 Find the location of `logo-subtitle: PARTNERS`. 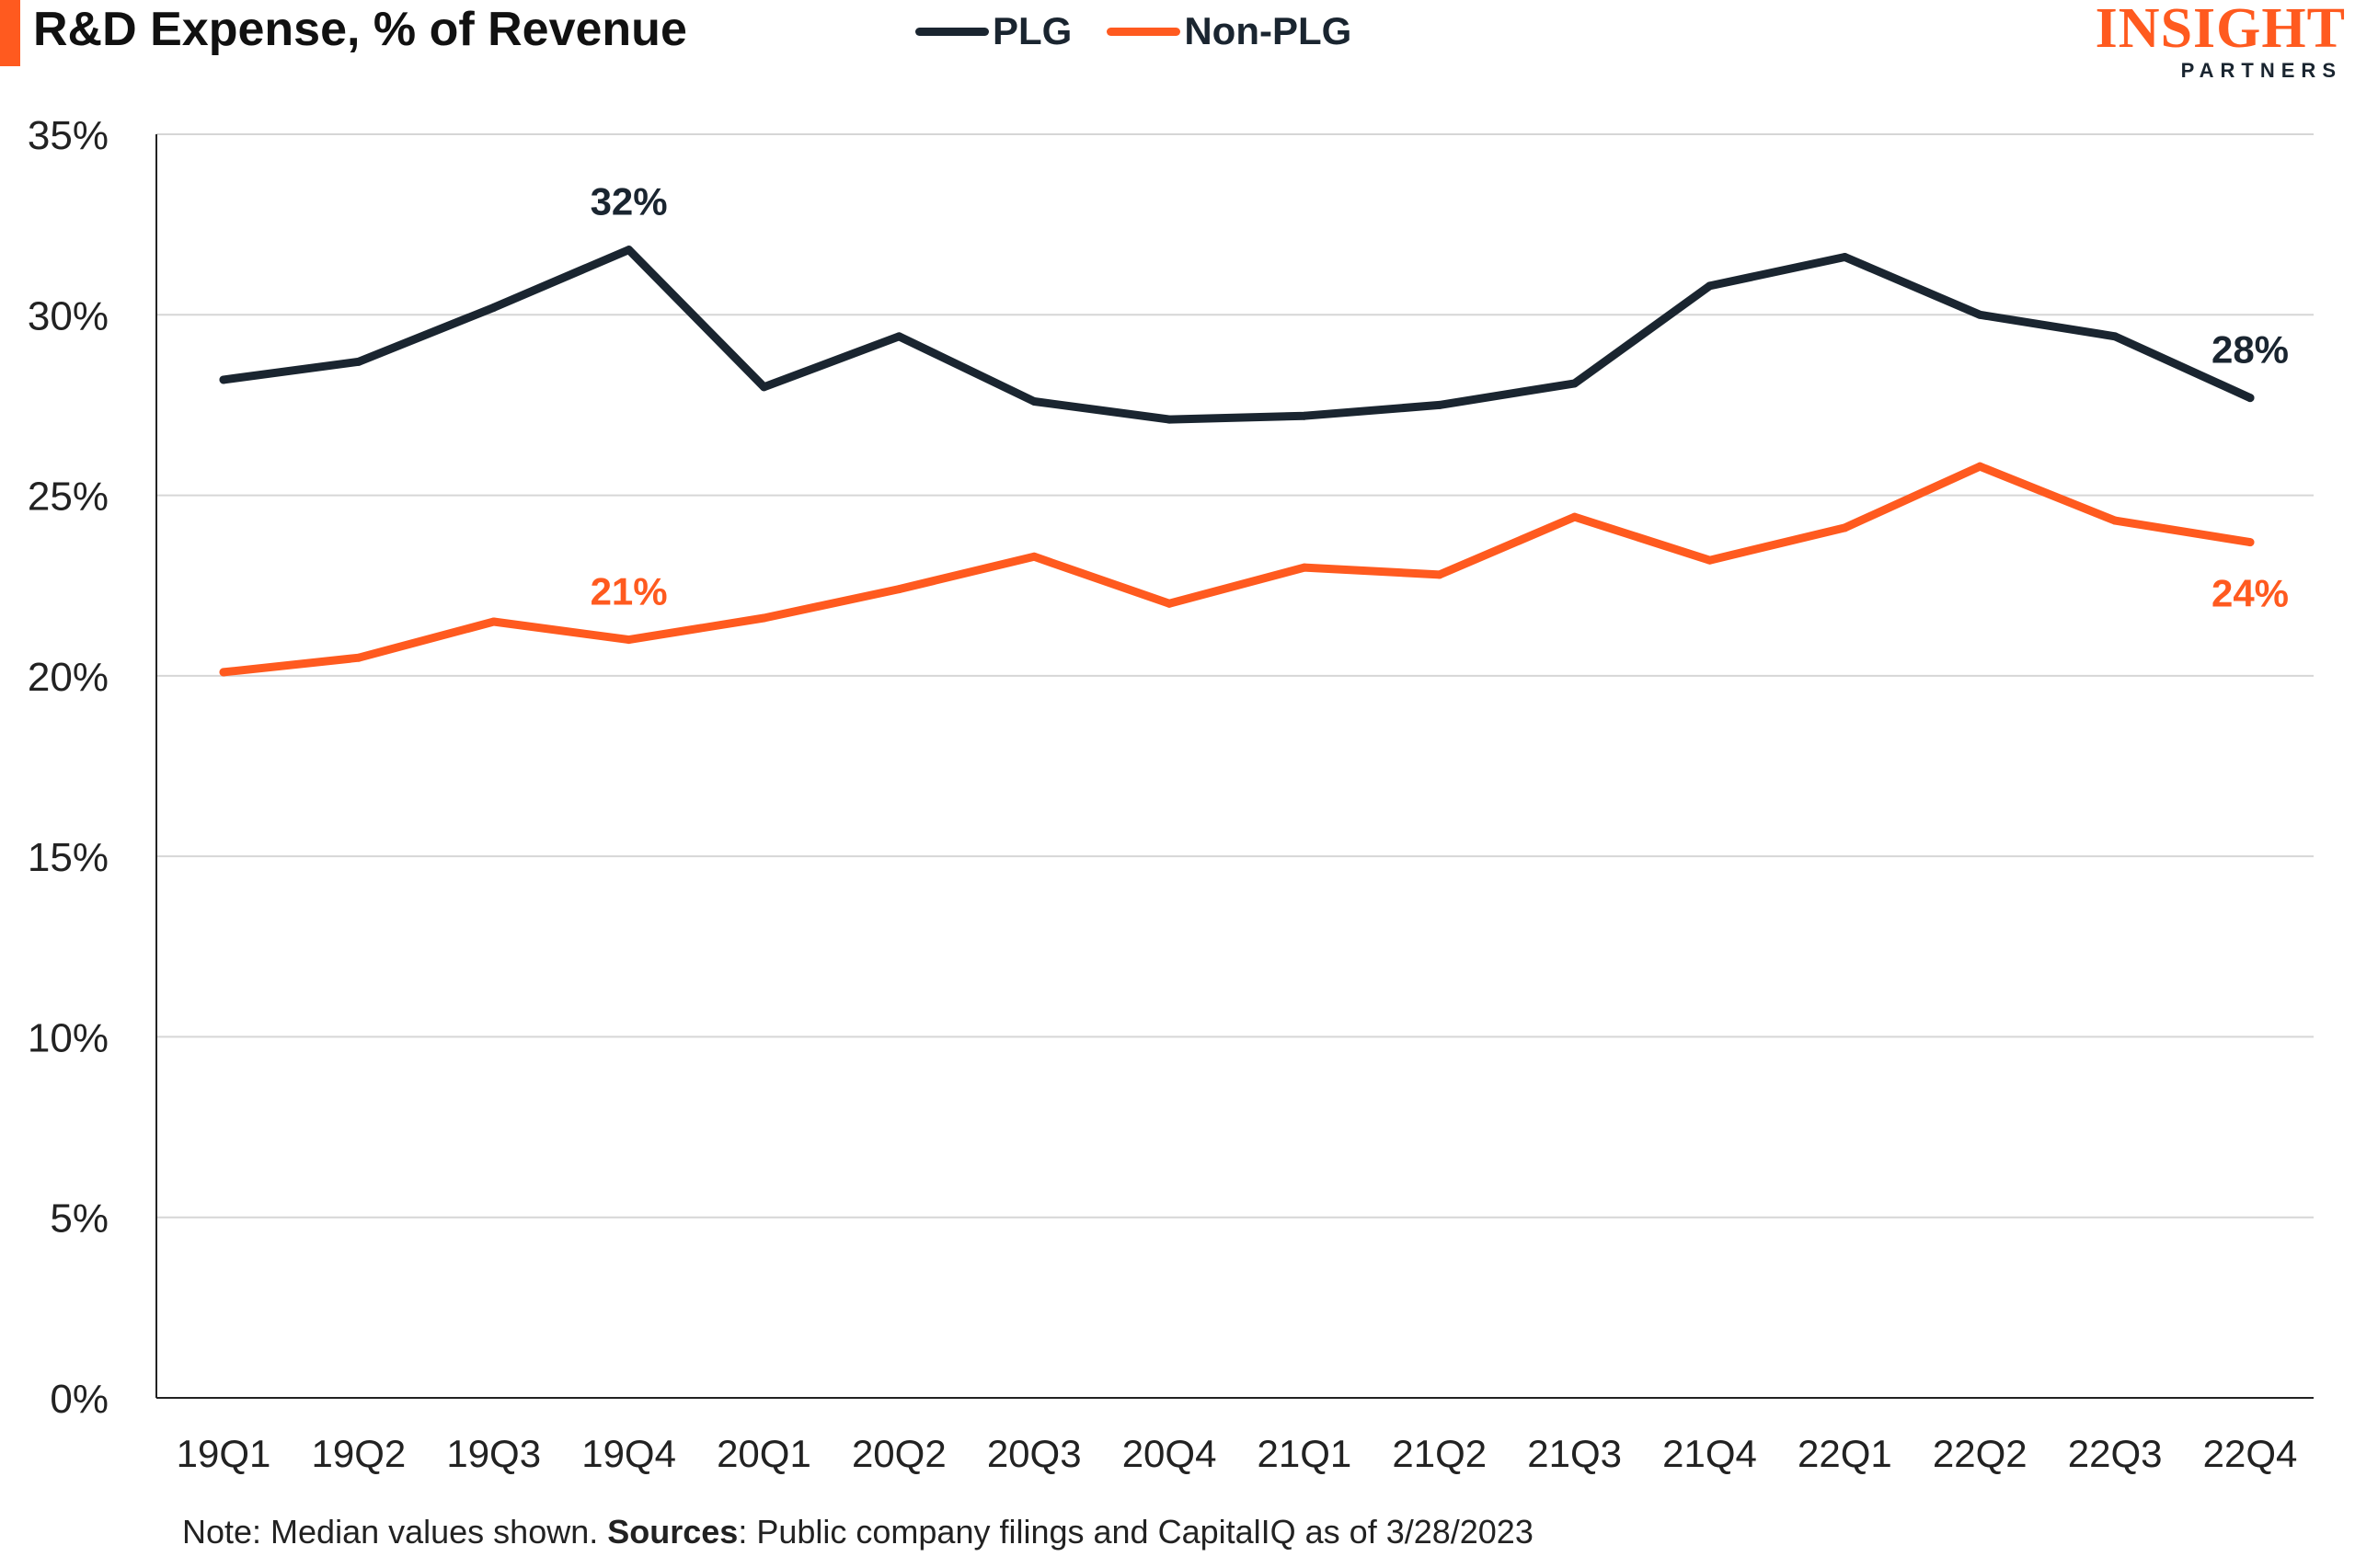

logo-subtitle: PARTNERS is located at coordinates (2261, 70).